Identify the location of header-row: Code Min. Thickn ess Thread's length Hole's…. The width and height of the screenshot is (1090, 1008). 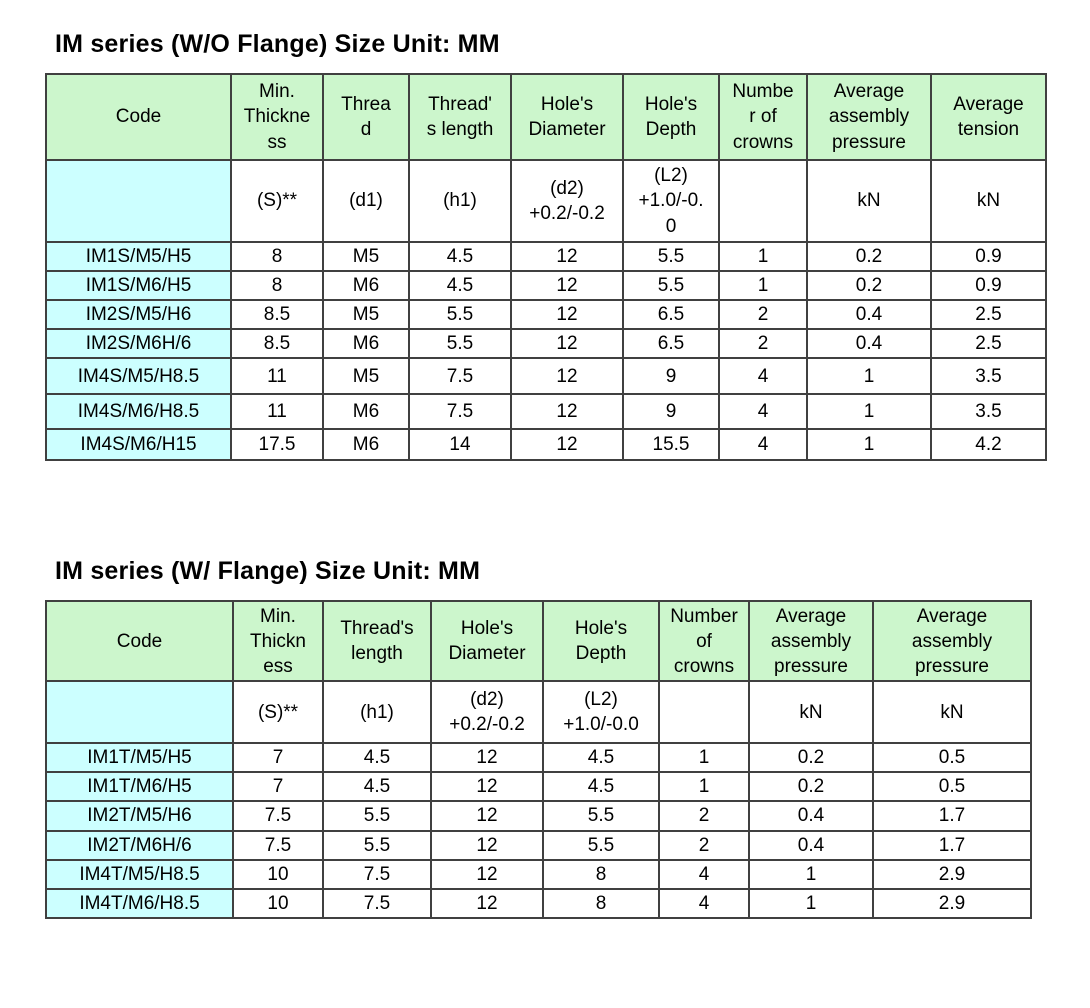
(538, 641).